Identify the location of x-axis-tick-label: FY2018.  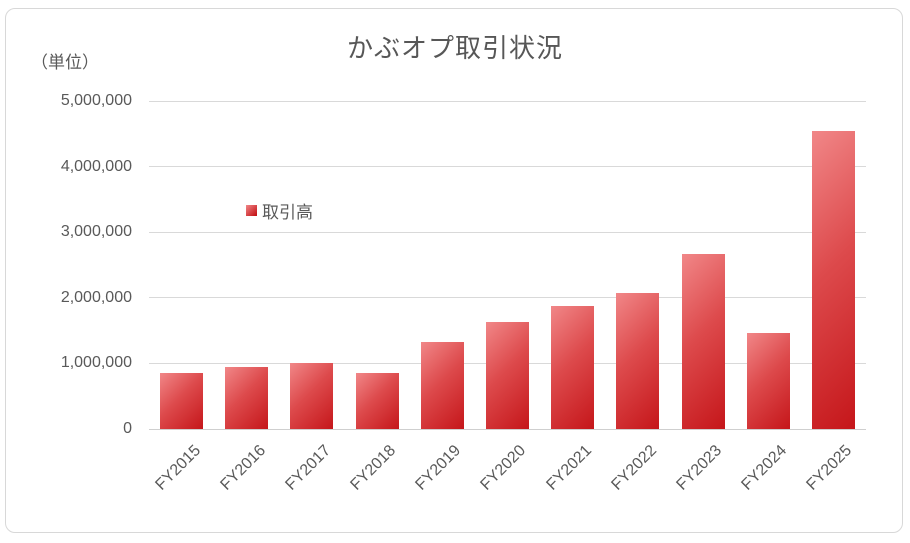
(373, 468).